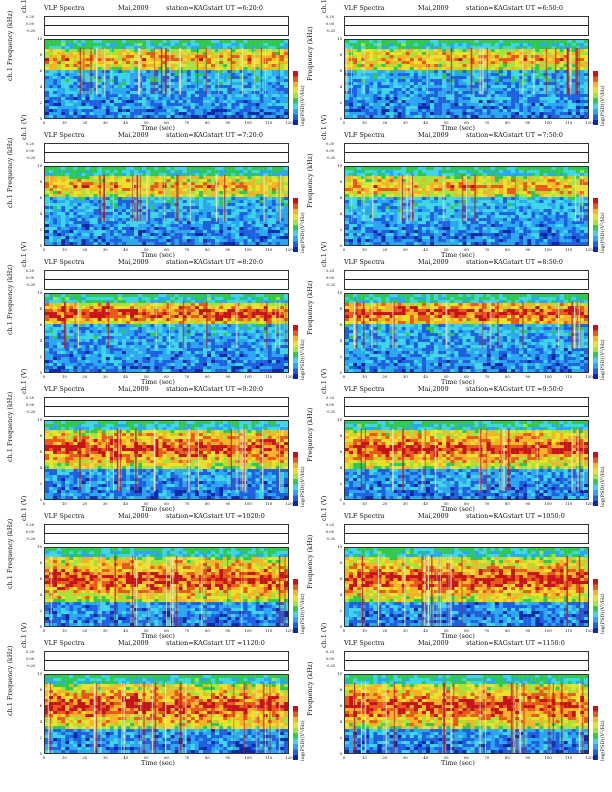 This screenshot has width=612, height=792. Describe the element at coordinates (433, 135) in the screenshot. I see `panel-title-month: Mai,2009` at that location.